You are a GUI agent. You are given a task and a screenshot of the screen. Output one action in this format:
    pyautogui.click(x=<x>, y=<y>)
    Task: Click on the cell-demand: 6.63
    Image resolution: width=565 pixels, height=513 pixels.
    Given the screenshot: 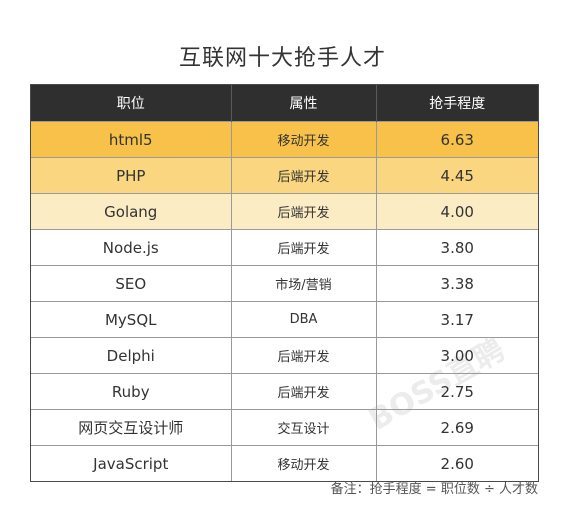 What is the action you would take?
    pyautogui.click(x=457, y=139)
    